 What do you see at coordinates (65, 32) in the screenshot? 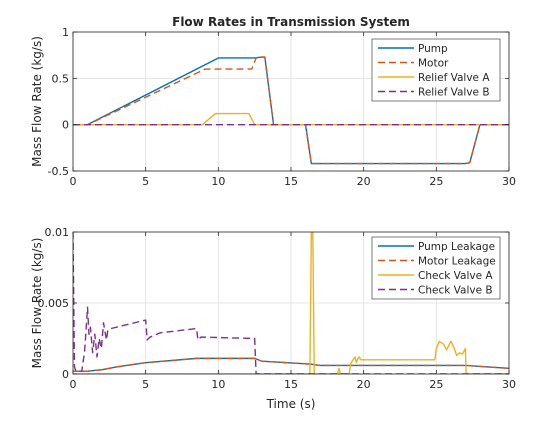
I see `y-tick-label: 1` at bounding box center [65, 32].